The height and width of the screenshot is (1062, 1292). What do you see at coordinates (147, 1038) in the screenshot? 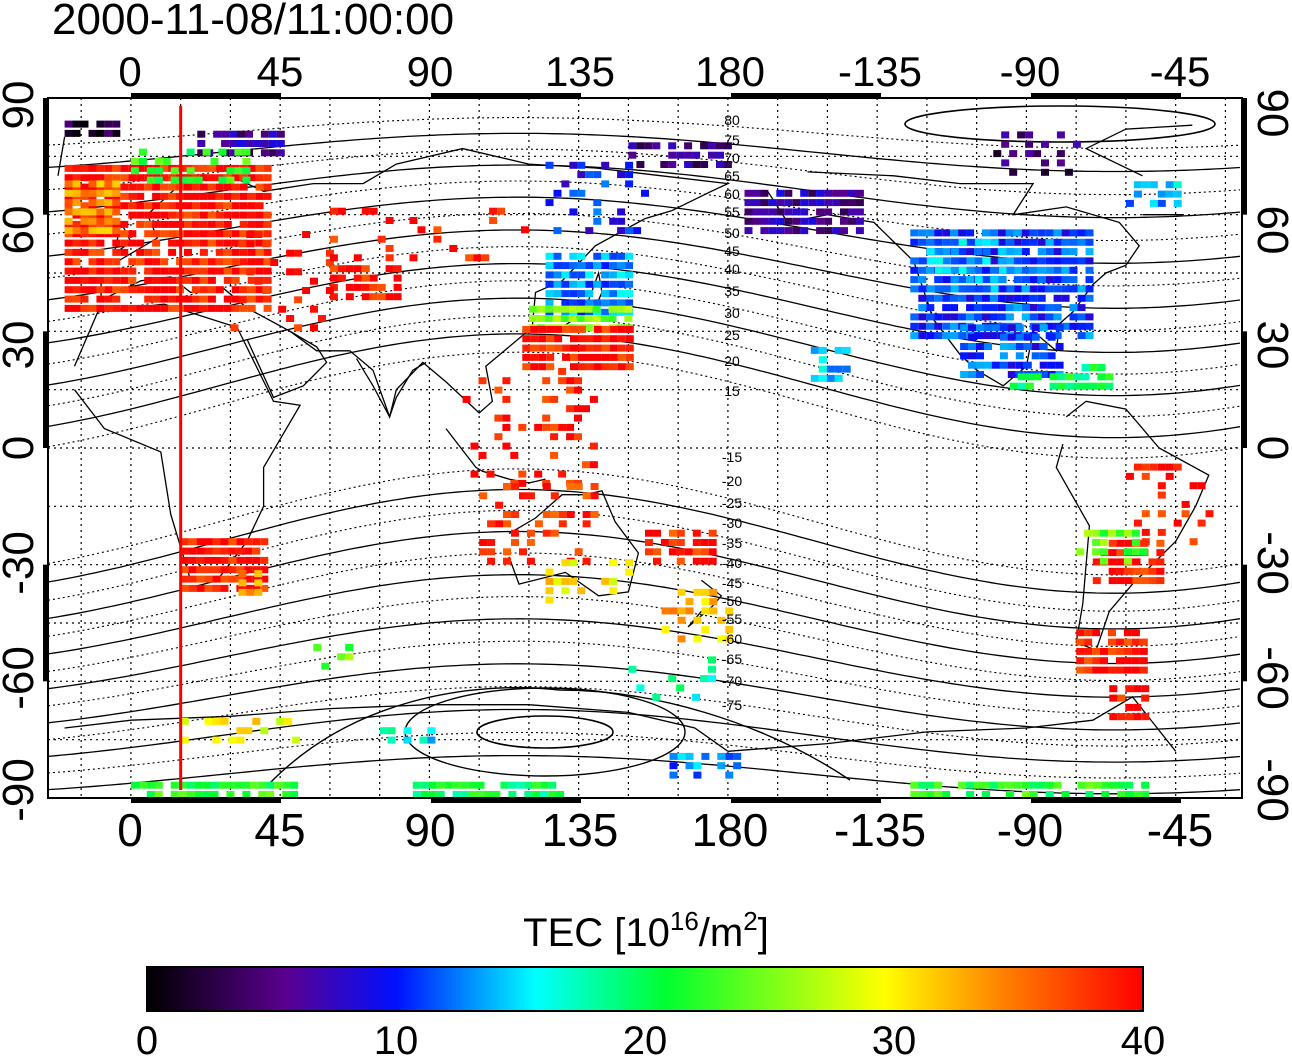
I see `colorbar-tick-label: 0` at bounding box center [147, 1038].